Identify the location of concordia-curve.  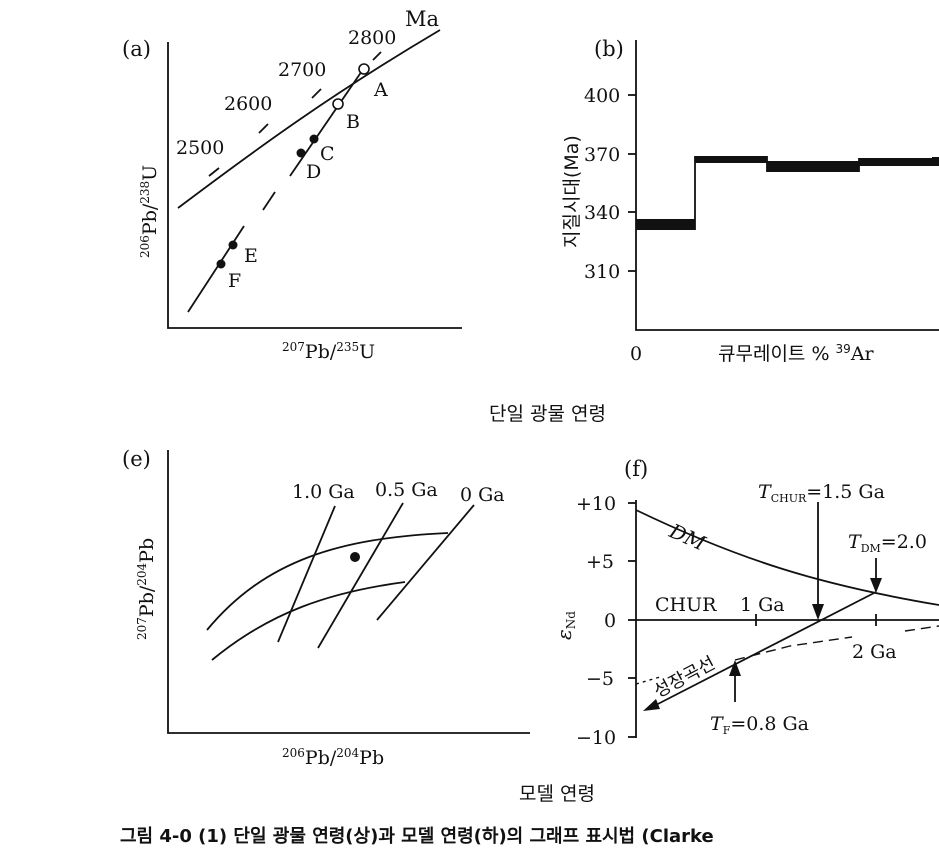
(309, 119).